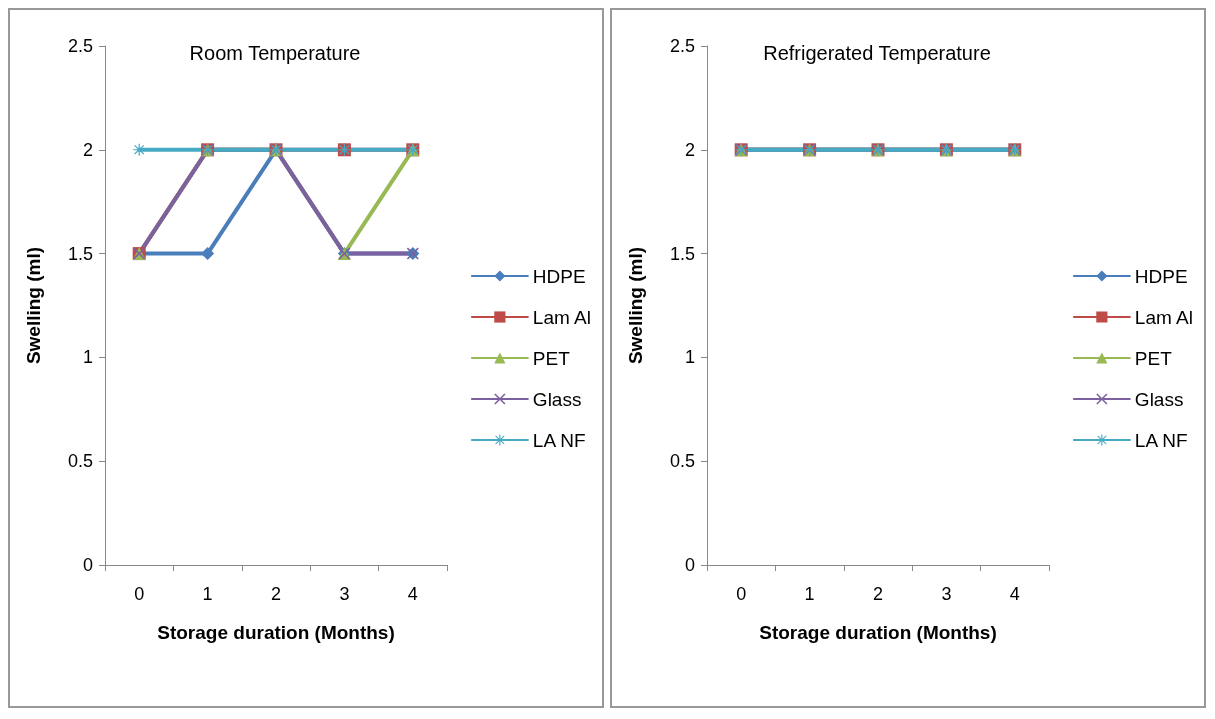 Image resolution: width=1215 pixels, height=719 pixels. I want to click on chart-title: Room Temperature, so click(275, 53).